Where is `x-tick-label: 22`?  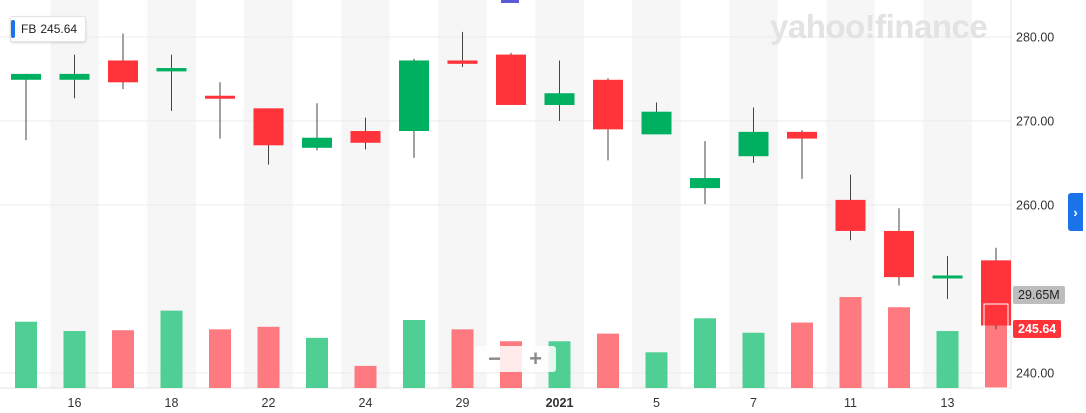
x-tick-label: 22 is located at coordinates (269, 403).